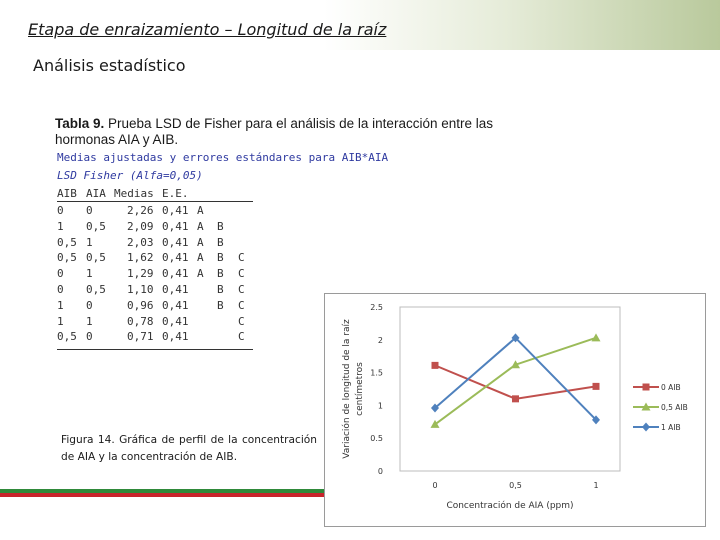  I want to click on cell-media: 2,03, so click(140, 242).